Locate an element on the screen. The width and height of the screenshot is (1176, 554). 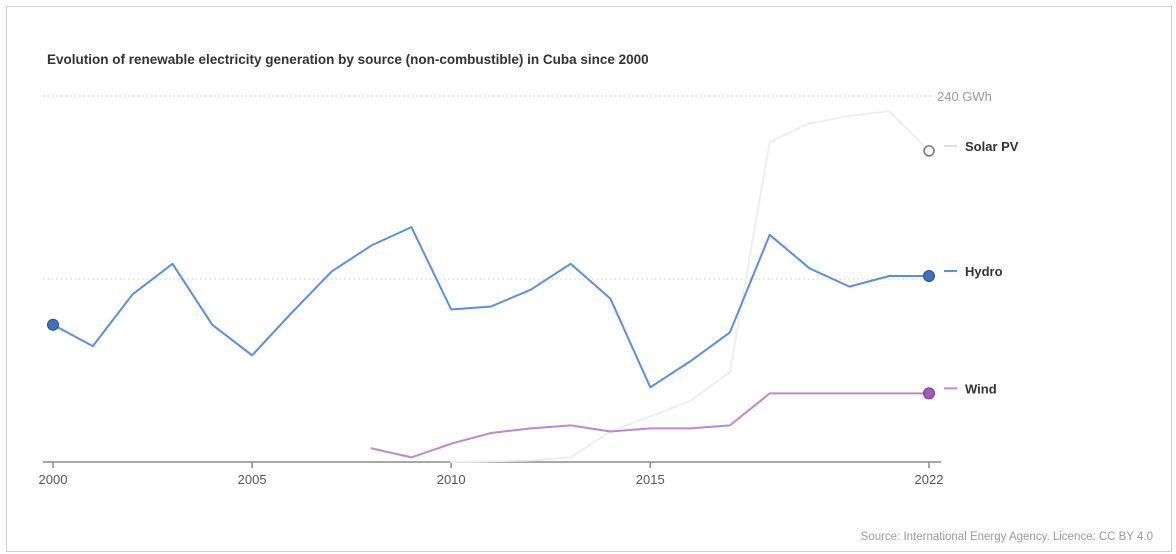
legend-label-solar-pv: Solar PV is located at coordinates (992, 146).